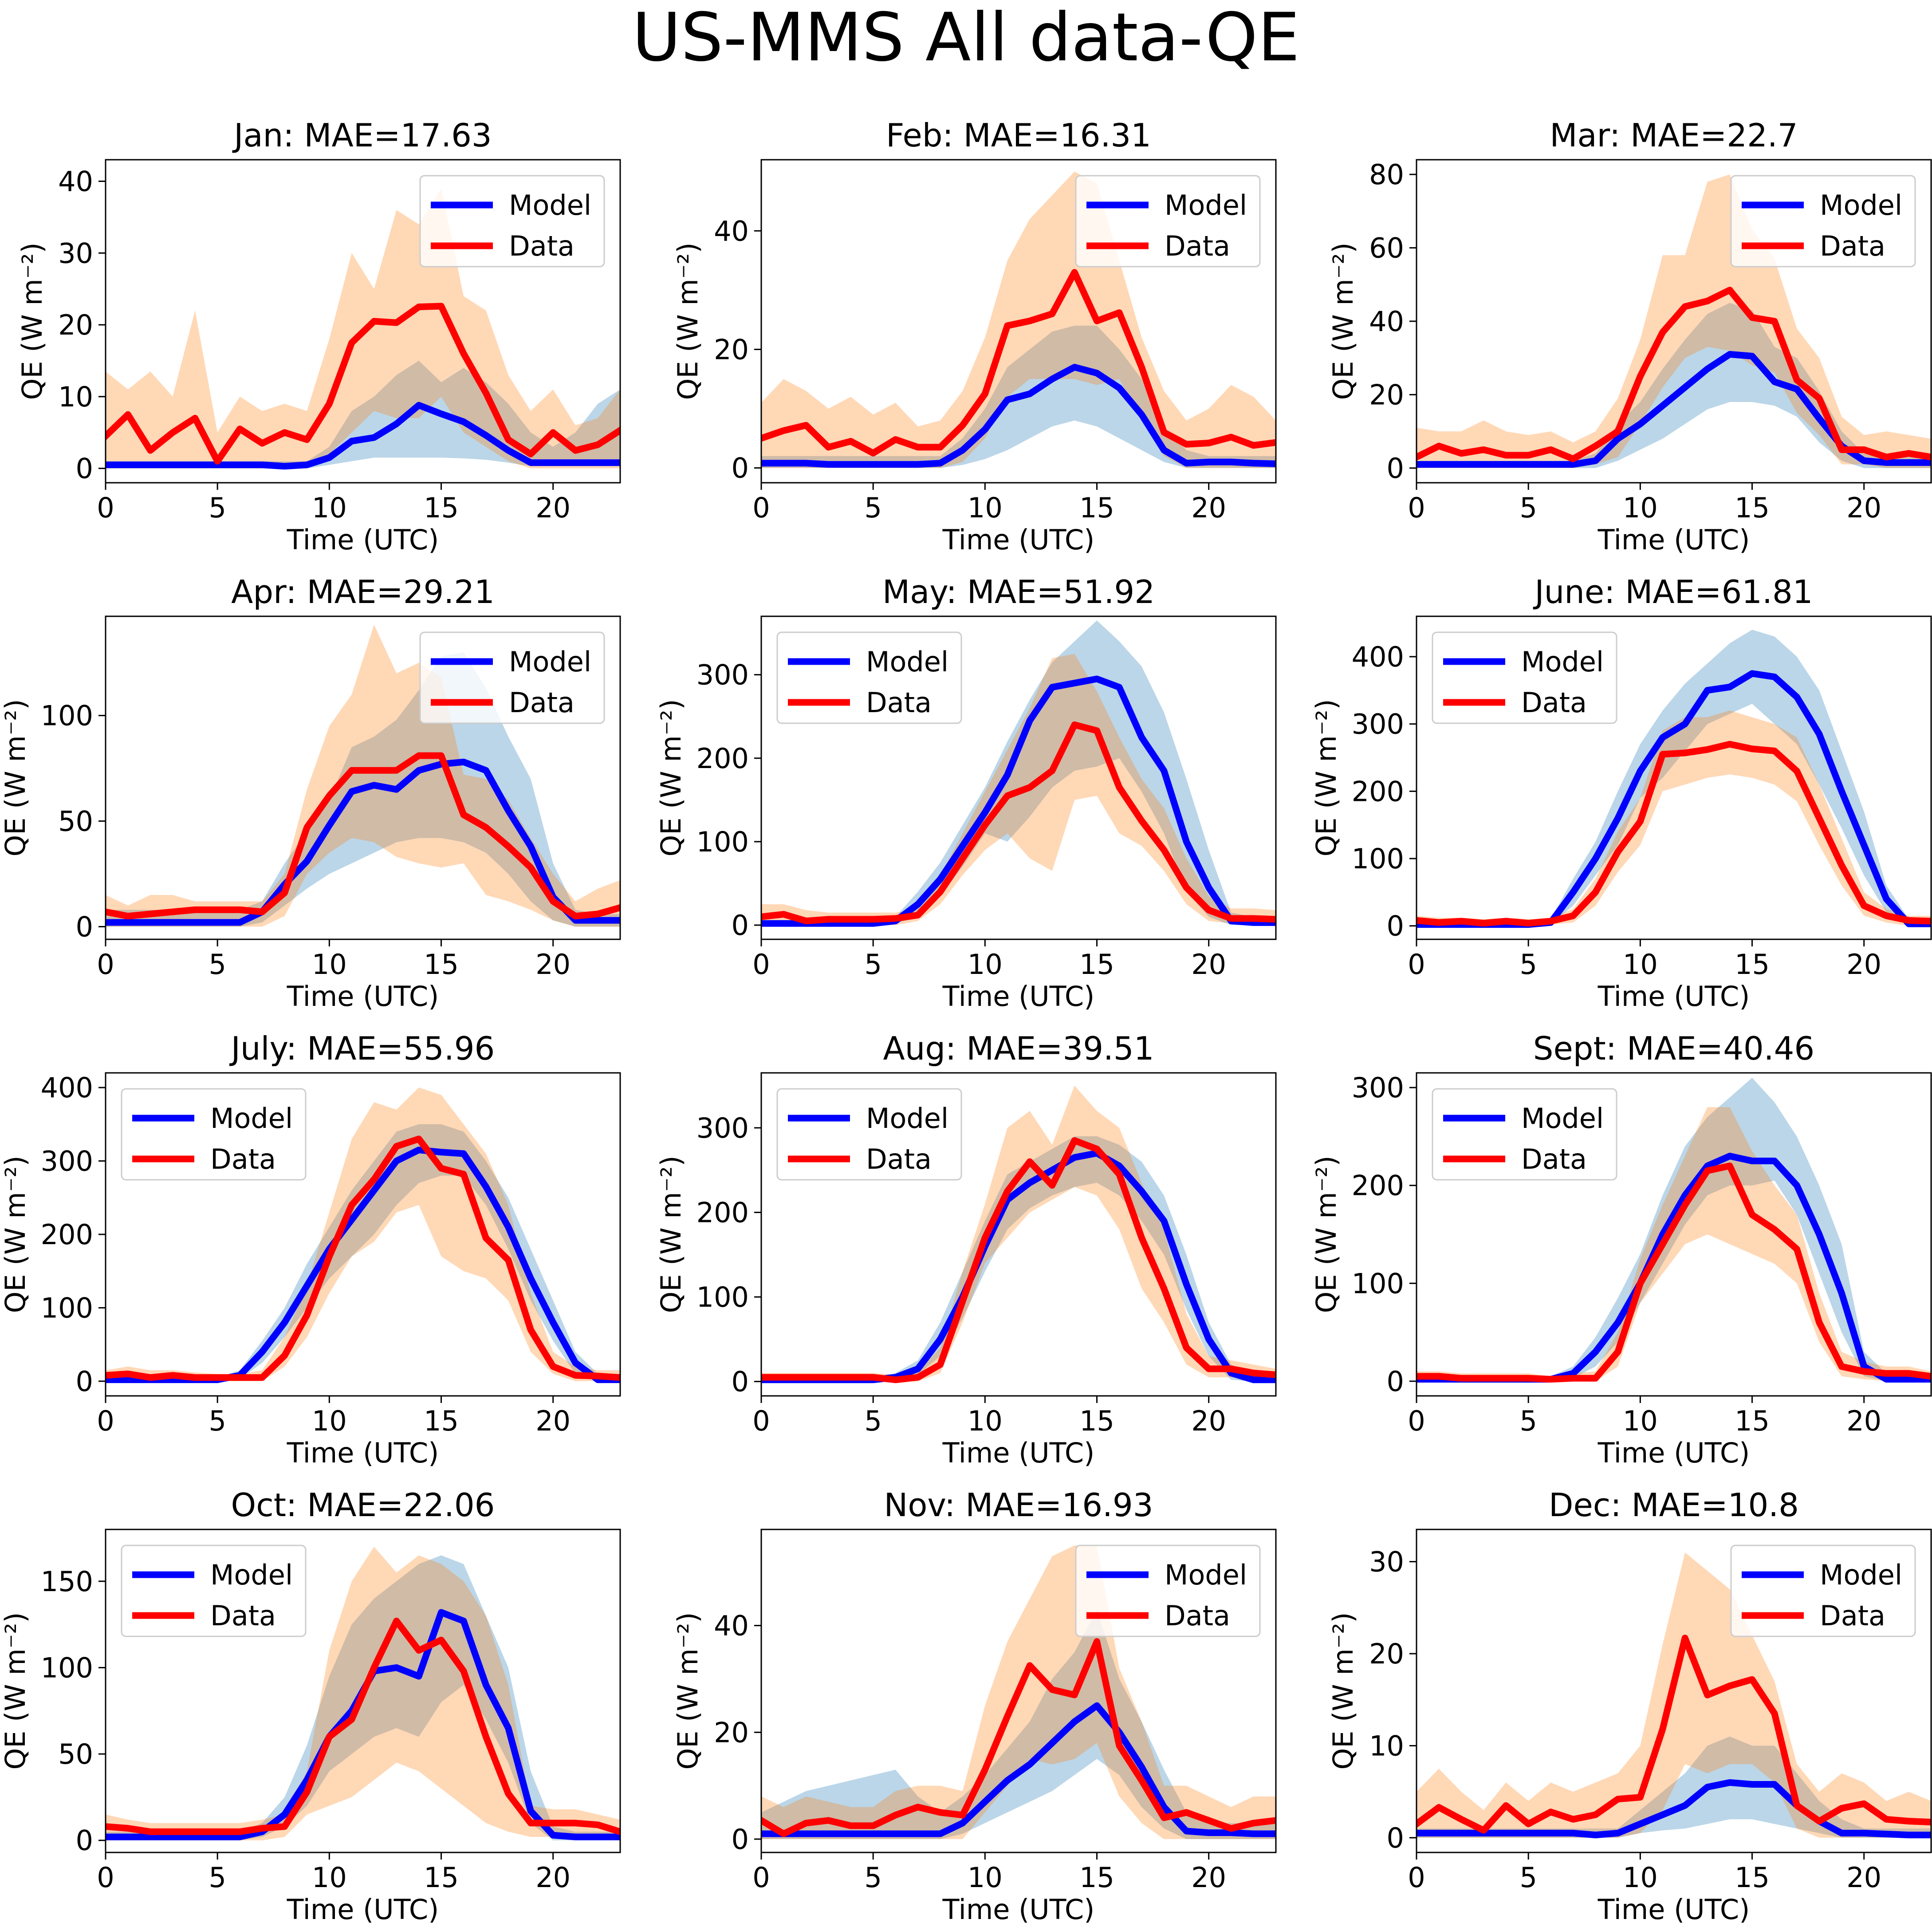 This screenshot has width=1932, height=1927. What do you see at coordinates (723, 759) in the screenshot?
I see `y-tick-label: 200` at bounding box center [723, 759].